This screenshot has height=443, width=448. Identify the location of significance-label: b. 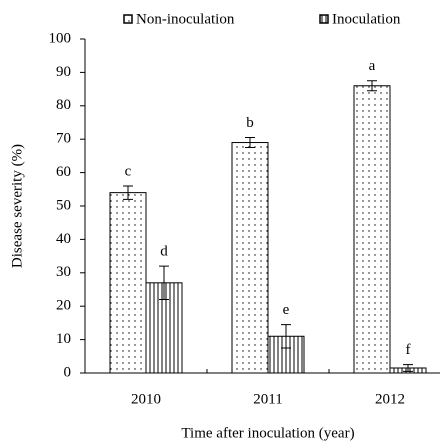
(250, 123).